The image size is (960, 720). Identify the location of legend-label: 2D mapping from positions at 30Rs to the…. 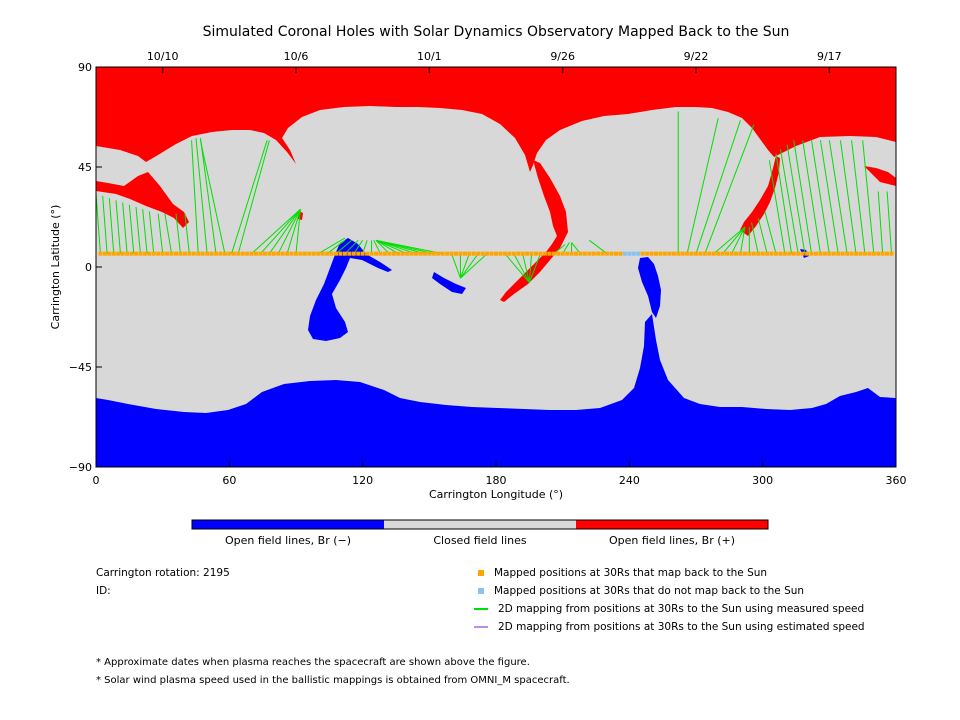
(681, 609).